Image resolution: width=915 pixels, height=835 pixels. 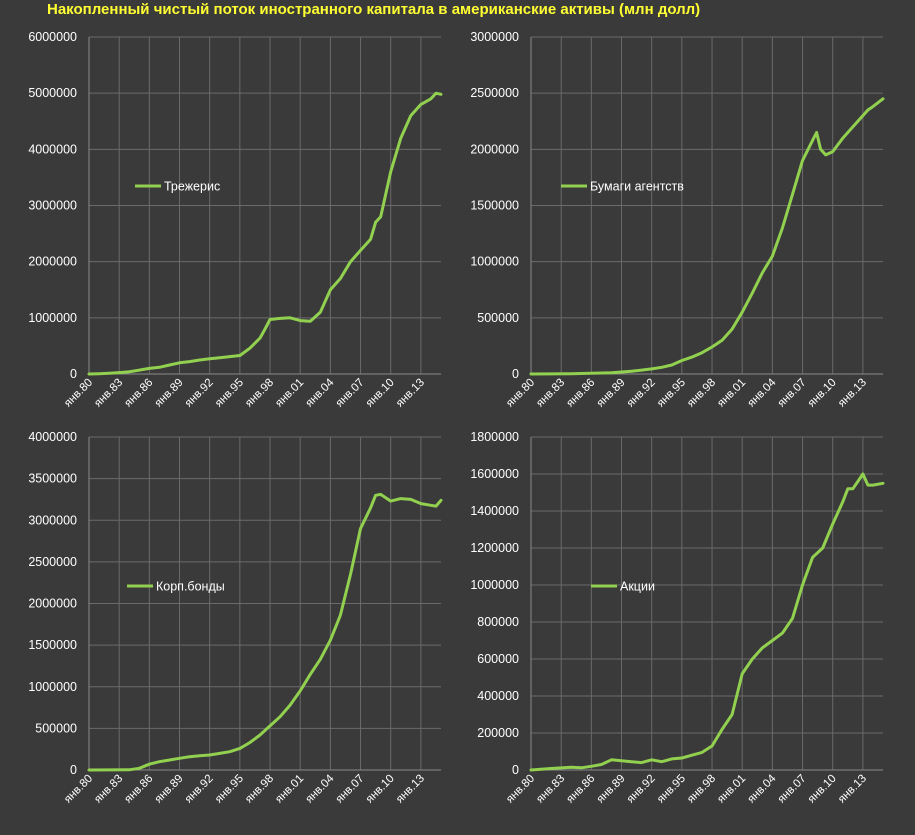 What do you see at coordinates (498, 733) in the screenshot?
I see `y-tick-label: 200000` at bounding box center [498, 733].